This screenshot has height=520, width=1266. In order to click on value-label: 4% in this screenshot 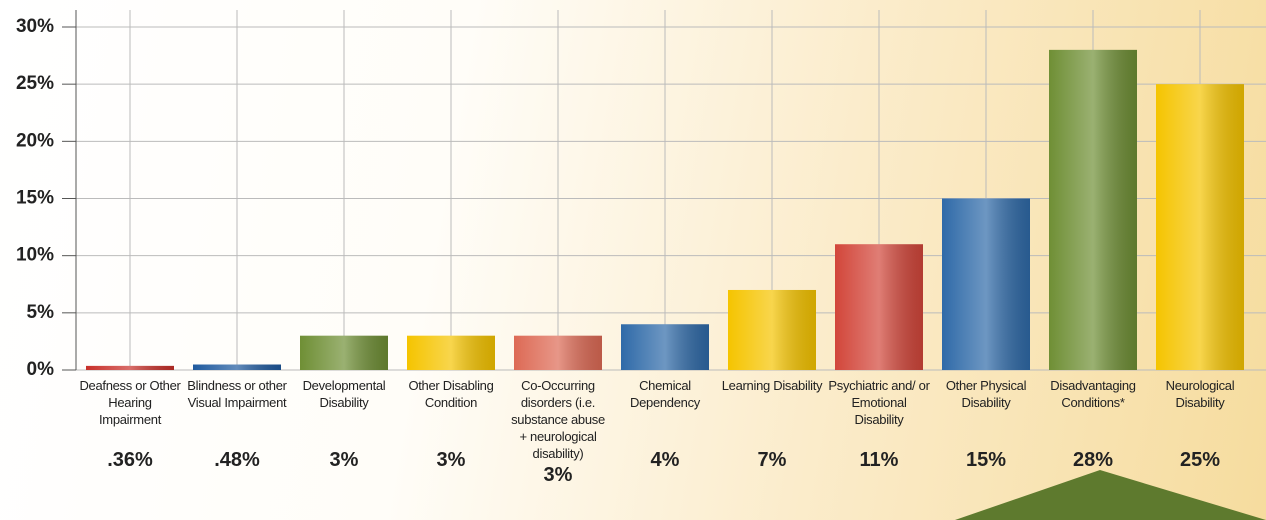, I will do `click(665, 460)`.